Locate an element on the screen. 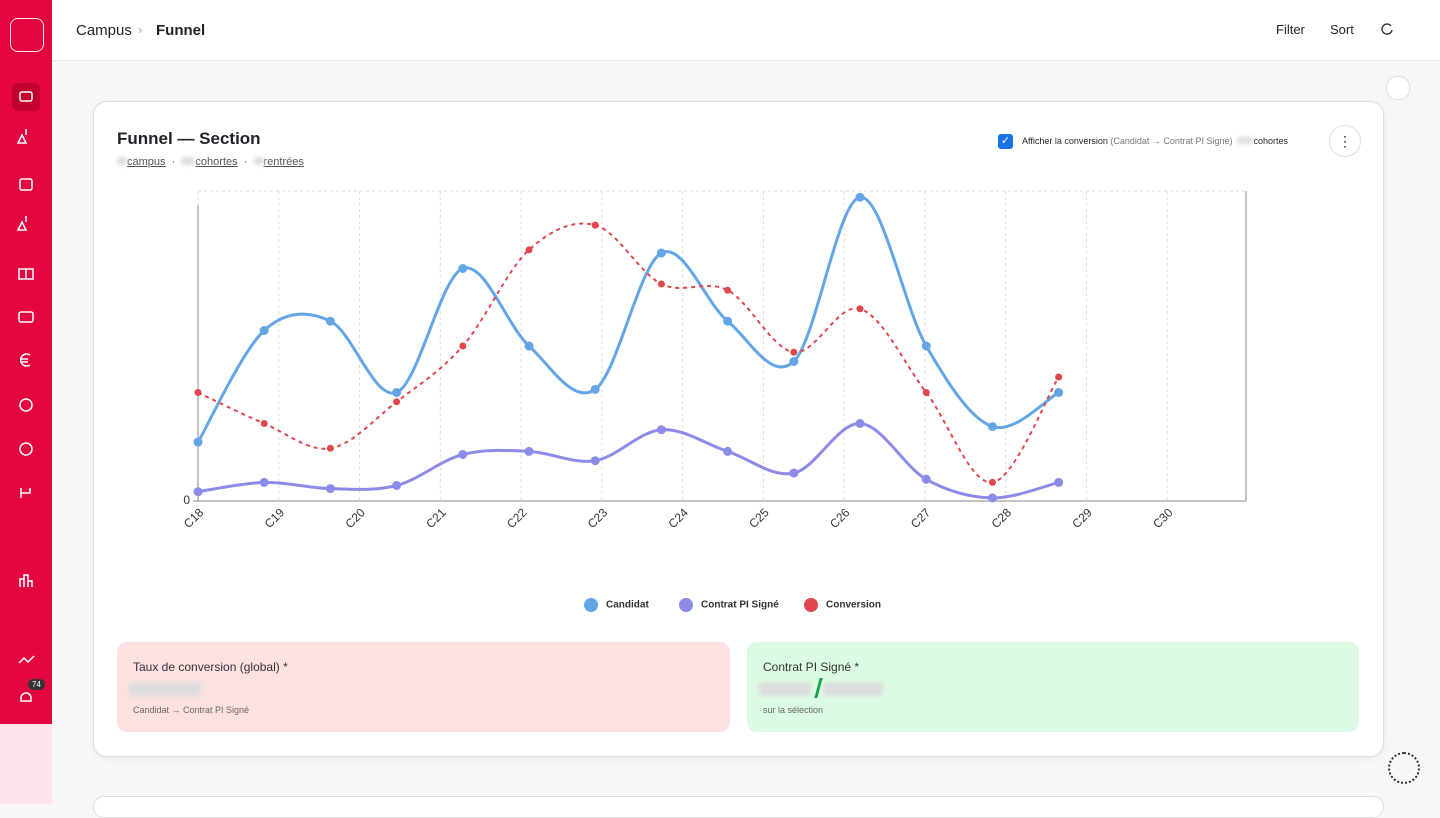  divider is located at coordinates (818, 688).